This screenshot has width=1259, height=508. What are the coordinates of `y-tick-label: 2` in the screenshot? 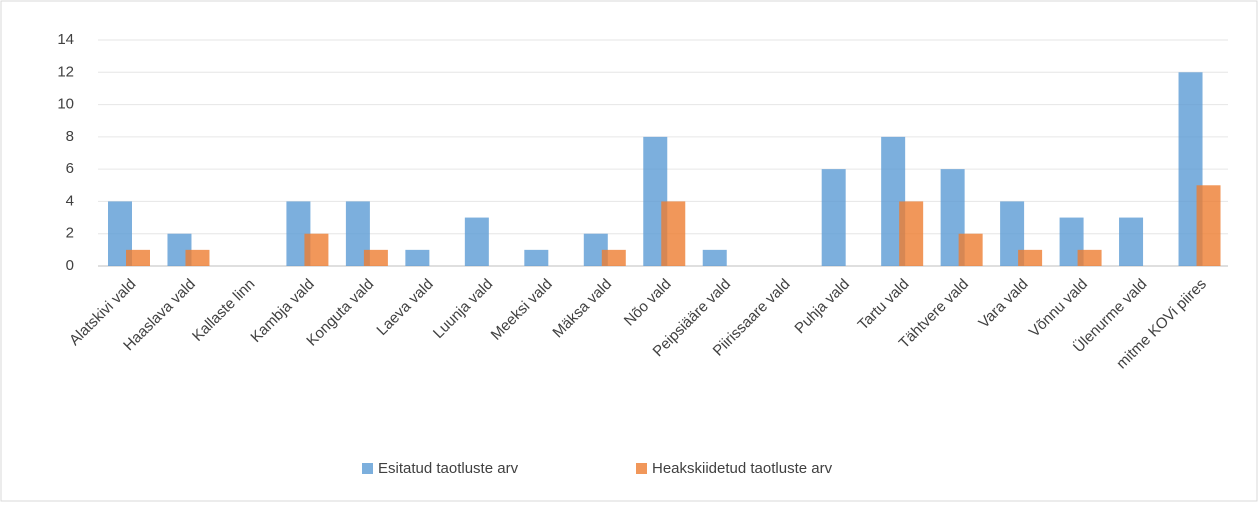 It's located at (70, 233).